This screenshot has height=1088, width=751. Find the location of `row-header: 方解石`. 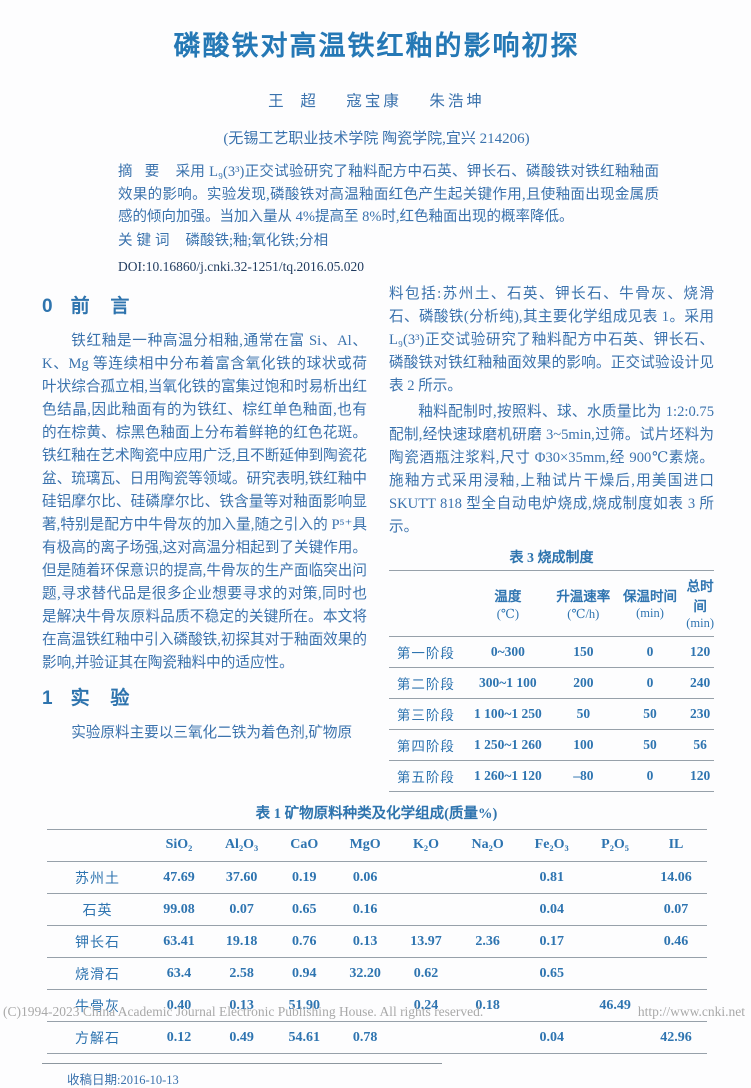

row-header: 方解石 is located at coordinates (97, 1039).